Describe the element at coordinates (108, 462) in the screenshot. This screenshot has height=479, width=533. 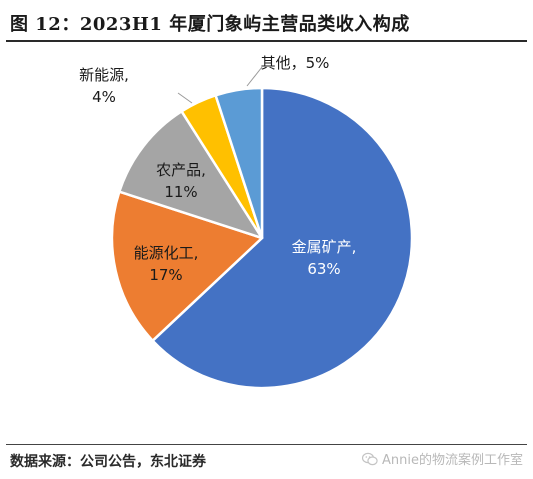
I see `source-note: 数据来源：公司公告，东北证券` at that location.